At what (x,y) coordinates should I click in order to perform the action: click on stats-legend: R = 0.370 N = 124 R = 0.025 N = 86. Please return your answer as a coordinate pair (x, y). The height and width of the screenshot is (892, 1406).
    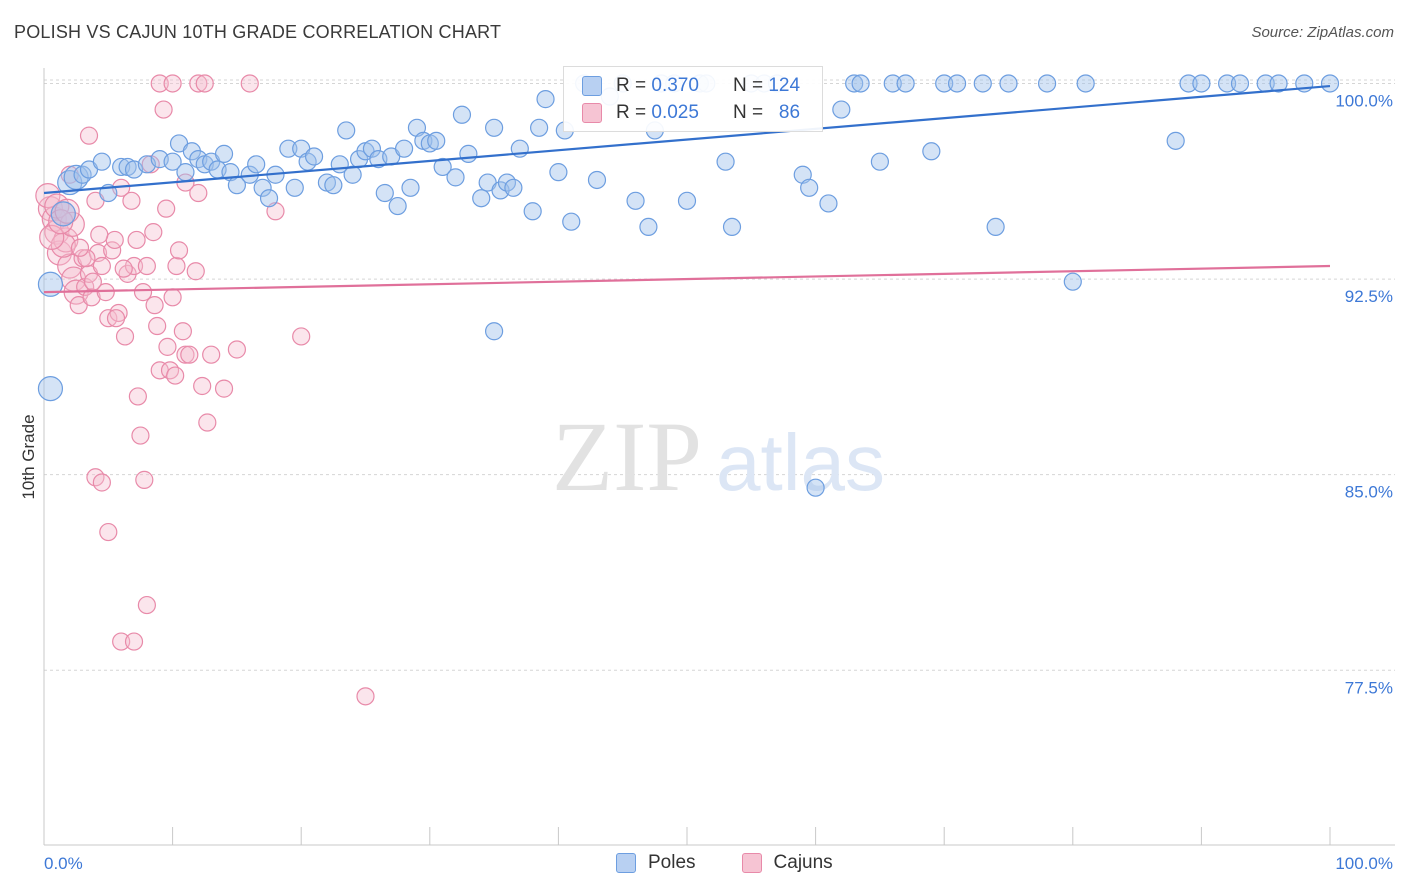
    Looking at the image, I should click on (693, 99).